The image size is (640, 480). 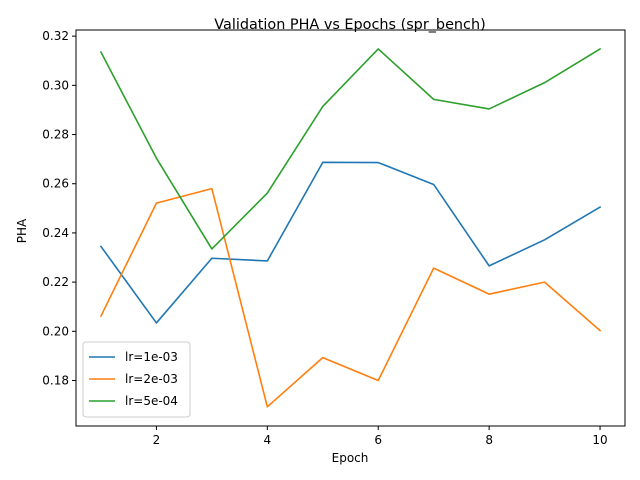 I want to click on y-tick-label: 0.28, so click(x=55, y=135).